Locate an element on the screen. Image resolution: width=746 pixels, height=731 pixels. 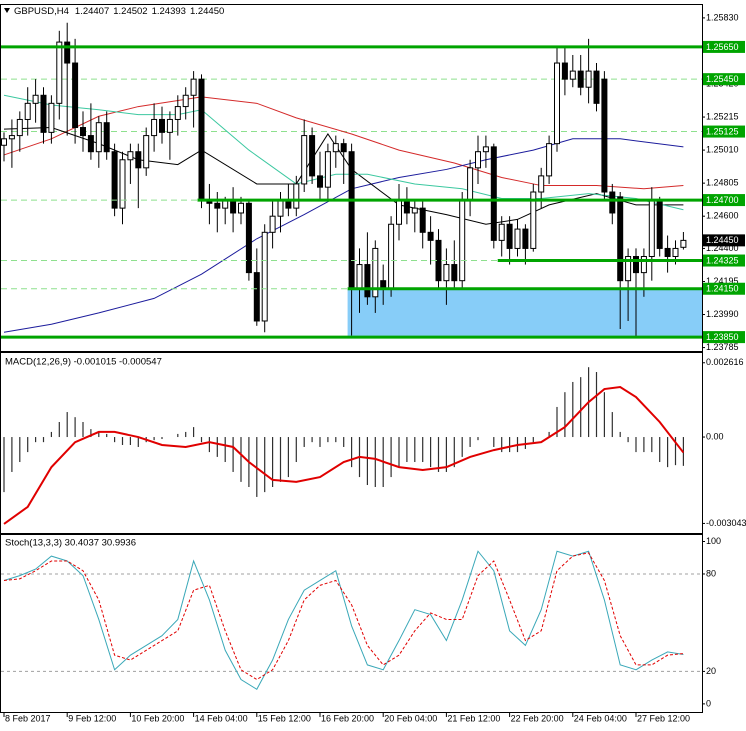
x-tick-label: 10 Feb 20:00 is located at coordinates (157, 718).